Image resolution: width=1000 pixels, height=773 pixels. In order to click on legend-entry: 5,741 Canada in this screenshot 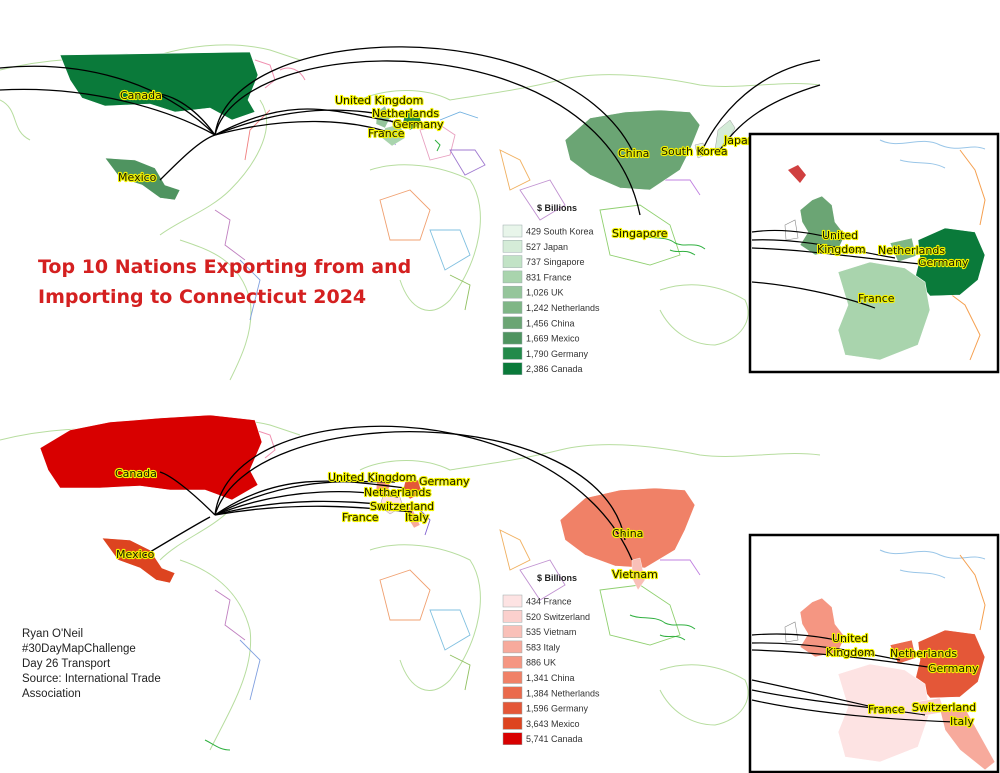, I will do `click(554, 739)`.